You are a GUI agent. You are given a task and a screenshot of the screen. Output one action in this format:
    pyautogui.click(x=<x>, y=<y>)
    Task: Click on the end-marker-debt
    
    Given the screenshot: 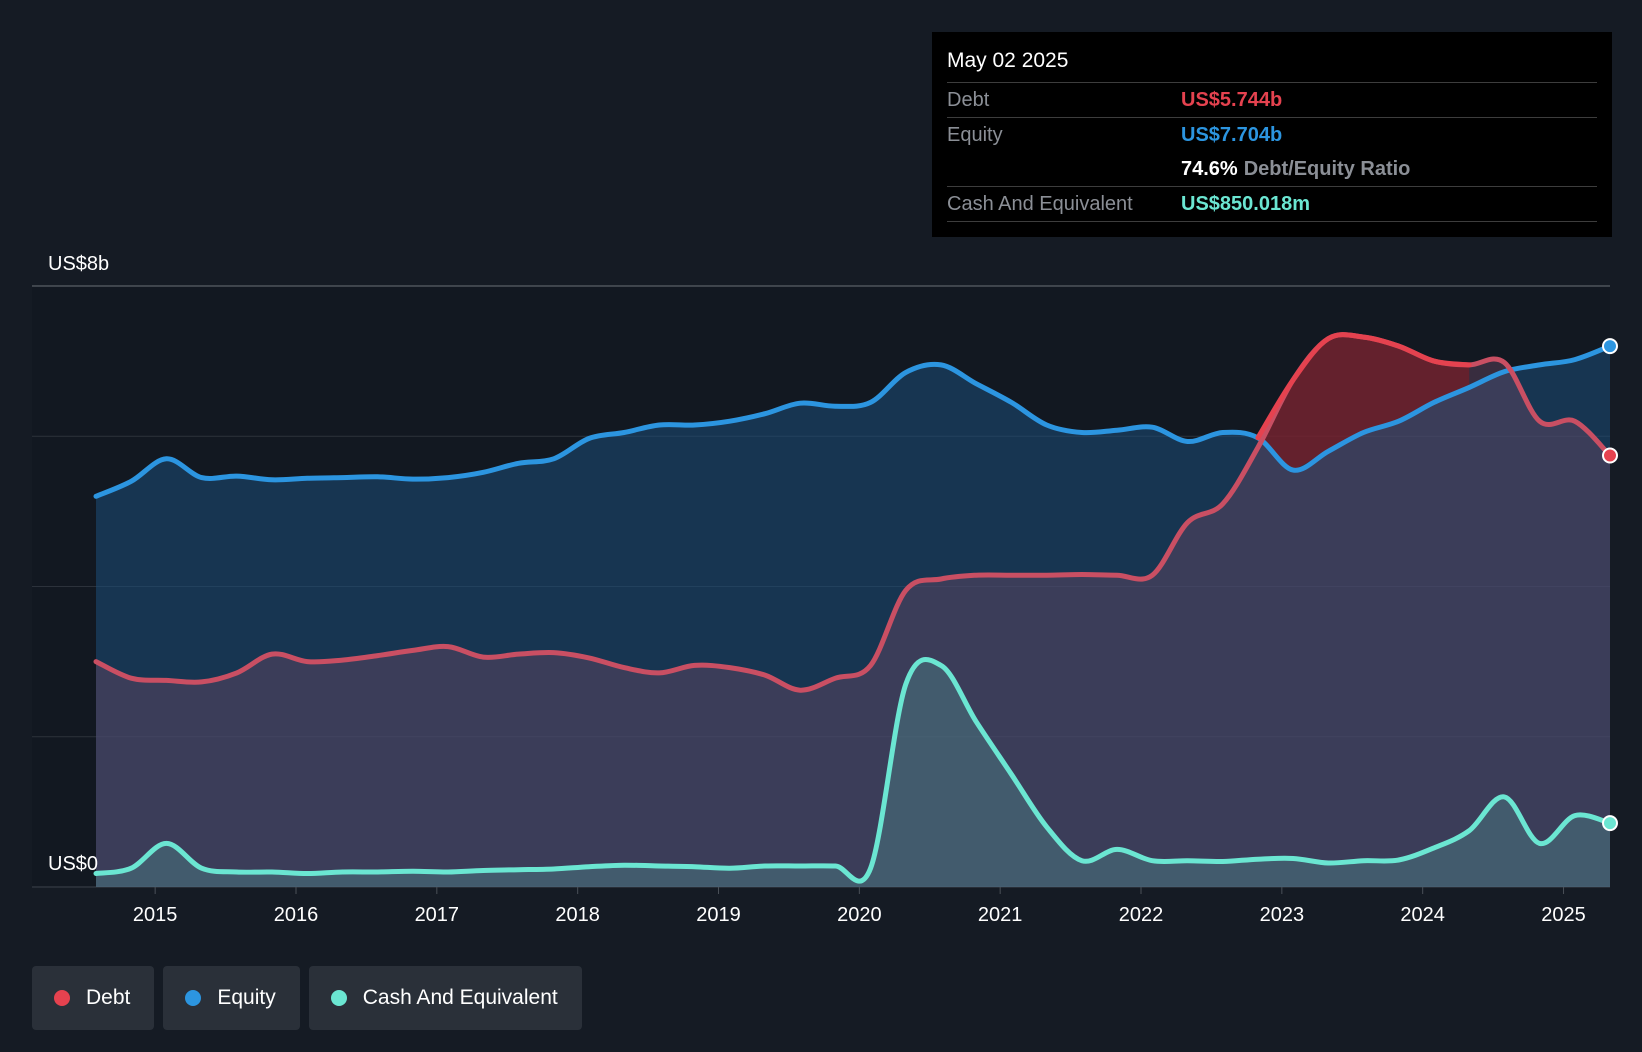 What is the action you would take?
    pyautogui.click(x=1610, y=455)
    